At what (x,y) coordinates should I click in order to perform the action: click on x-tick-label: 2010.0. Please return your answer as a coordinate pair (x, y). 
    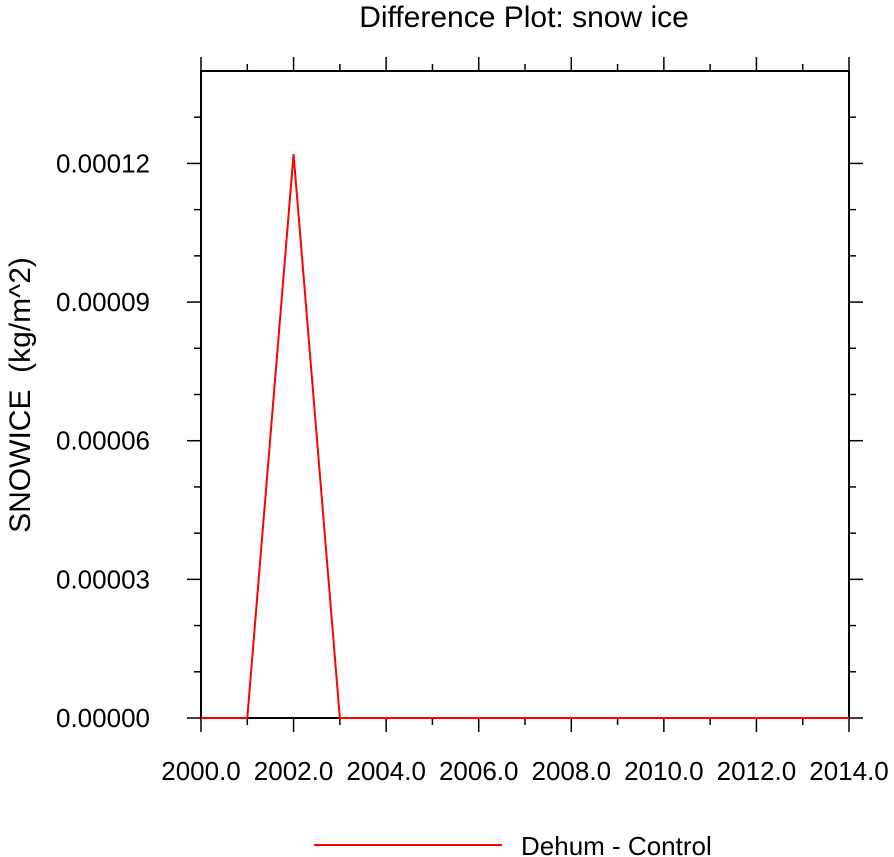
    Looking at the image, I should click on (664, 771).